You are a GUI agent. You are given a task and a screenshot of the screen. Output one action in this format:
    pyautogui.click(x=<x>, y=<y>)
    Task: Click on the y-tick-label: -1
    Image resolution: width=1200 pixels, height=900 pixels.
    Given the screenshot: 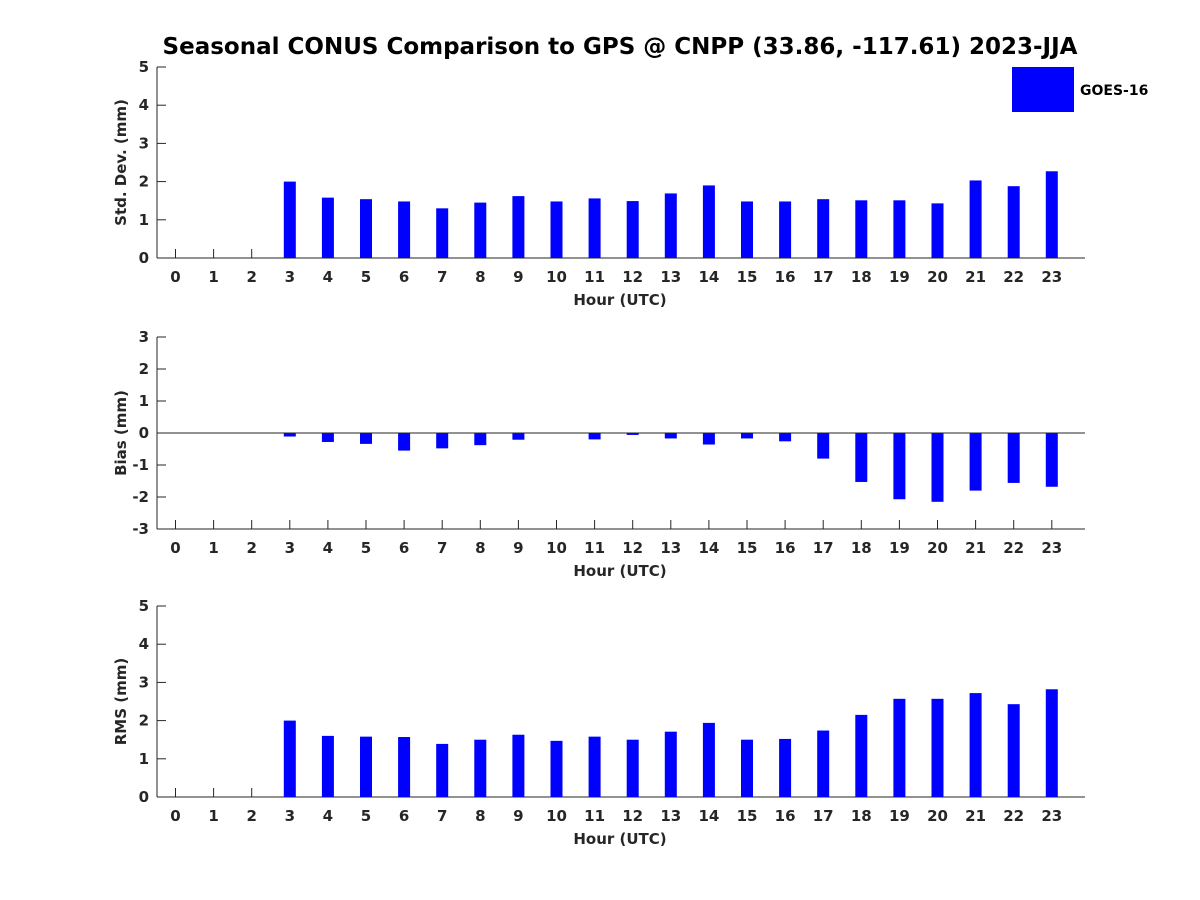 What is the action you would take?
    pyautogui.click(x=140, y=465)
    